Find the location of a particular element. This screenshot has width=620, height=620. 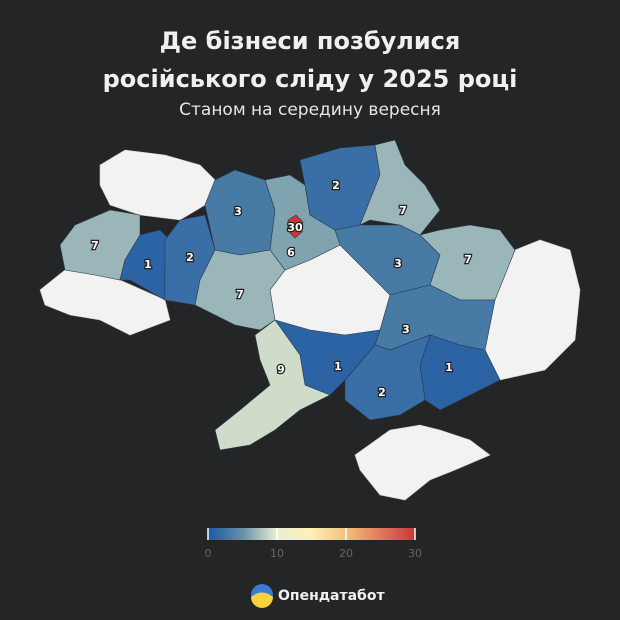

colorbar-tick-label: 10 is located at coordinates (277, 553).